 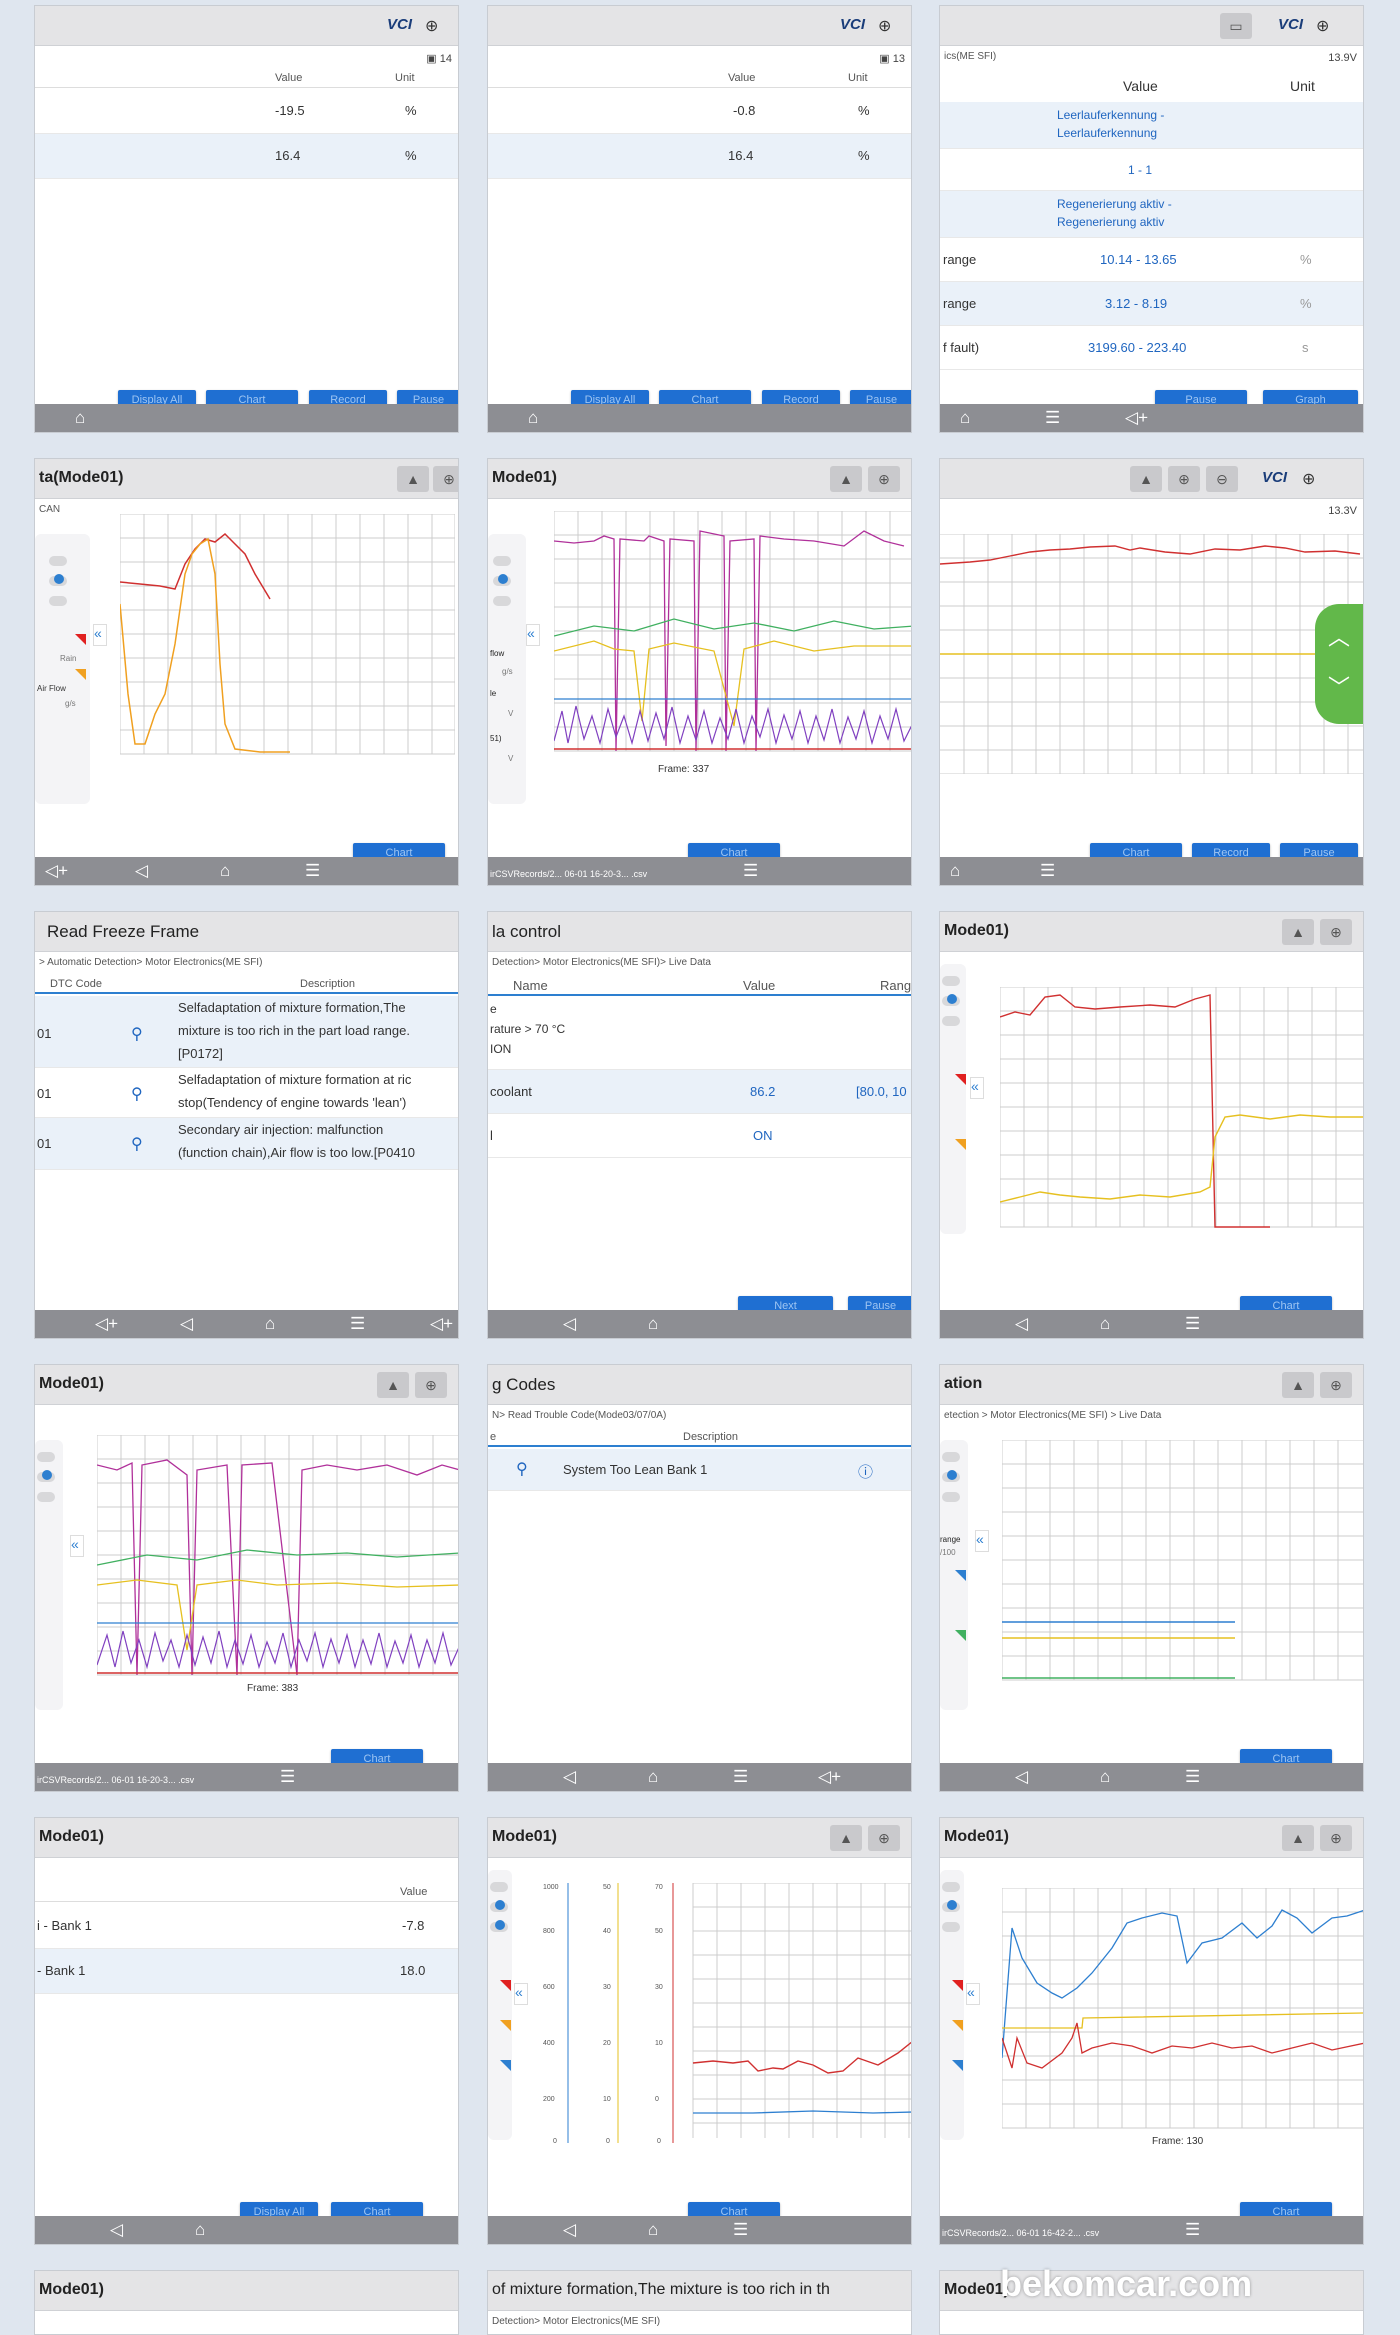 I want to click on table-row: coolant 86.2 [80.0, 10, so click(x=699, y=1092).